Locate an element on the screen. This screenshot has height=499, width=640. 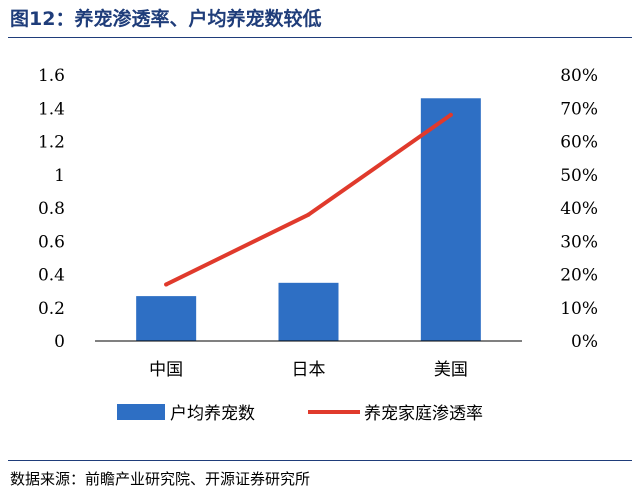
source-note: 数据来源：前瞻产业研究院、开源证券研究所 is located at coordinates (160, 479).